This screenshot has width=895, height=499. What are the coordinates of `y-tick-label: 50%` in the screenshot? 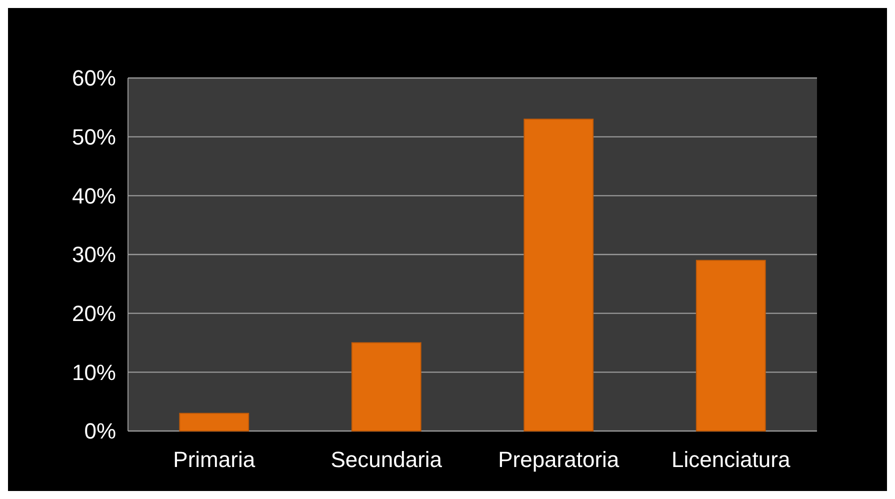 It's located at (94, 137).